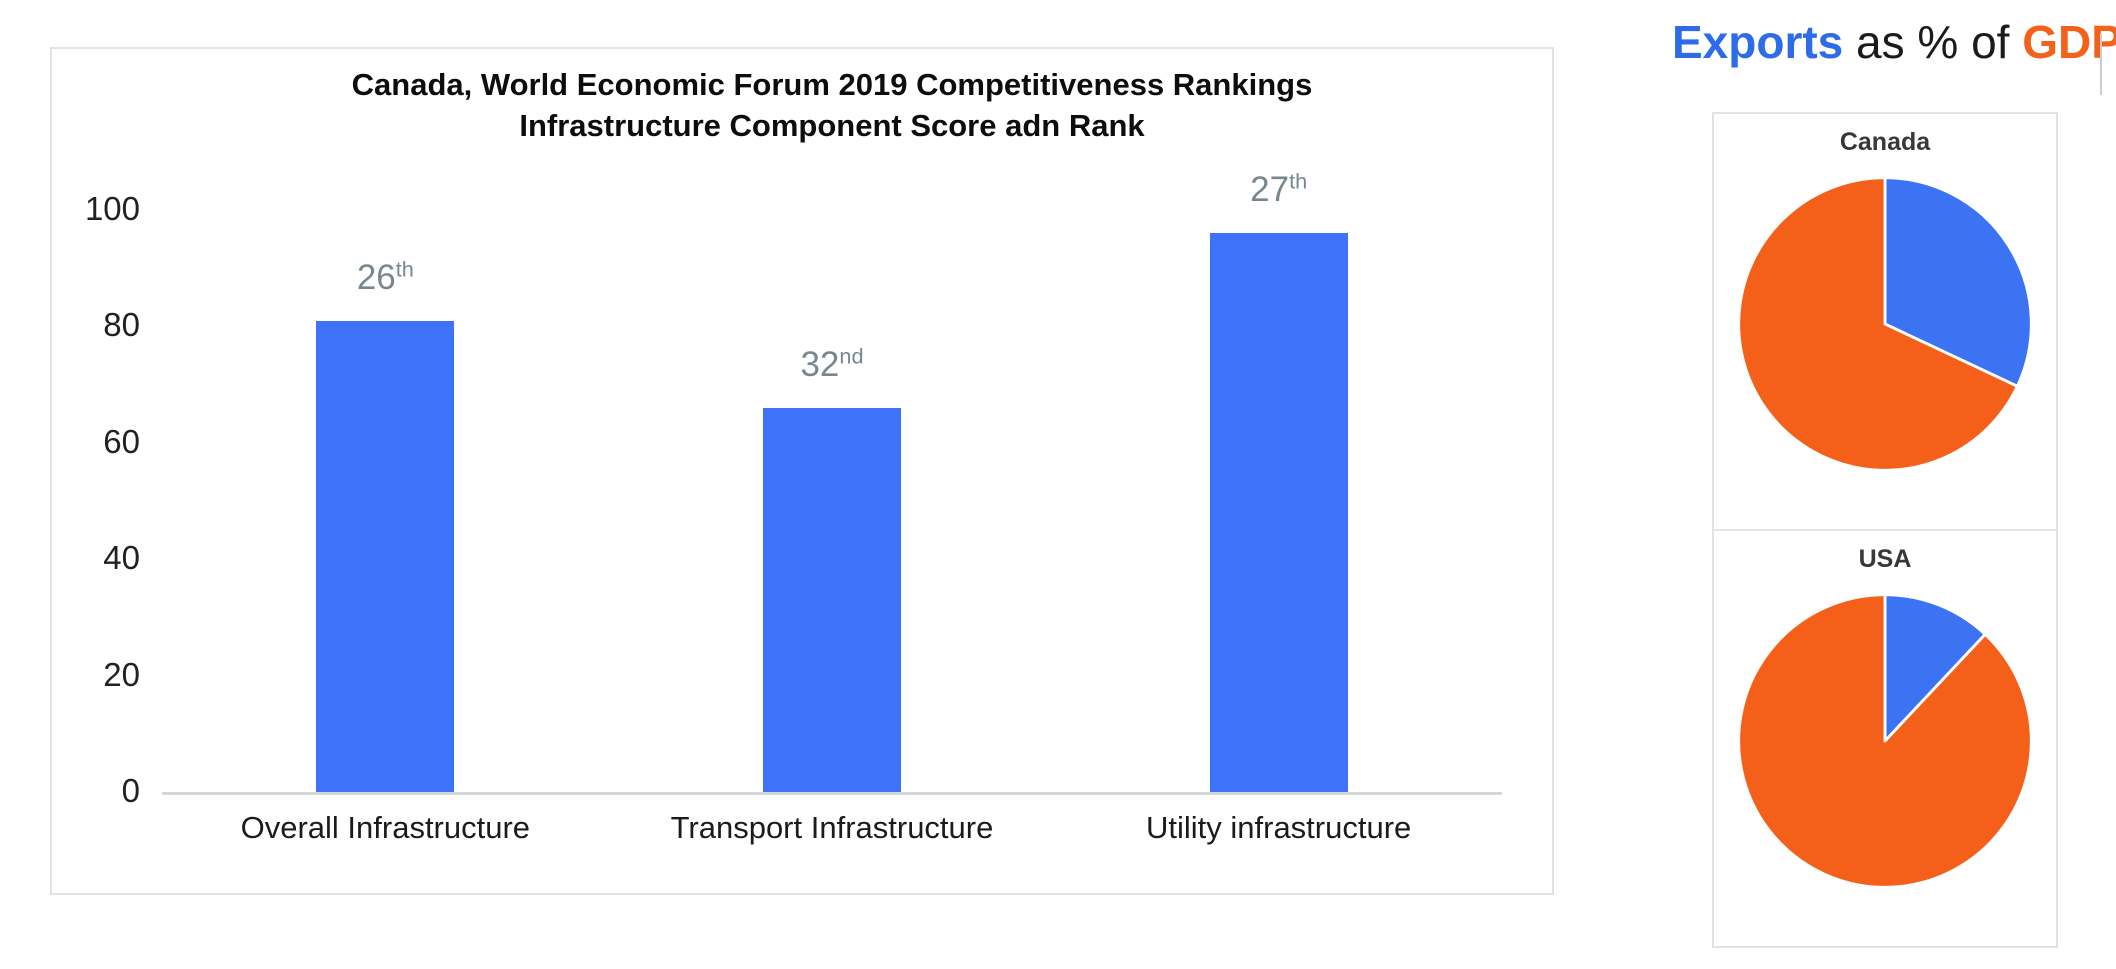  I want to click on bar-chart-title-line2: Infrastructure Component Score adn Rank, so click(832, 125).